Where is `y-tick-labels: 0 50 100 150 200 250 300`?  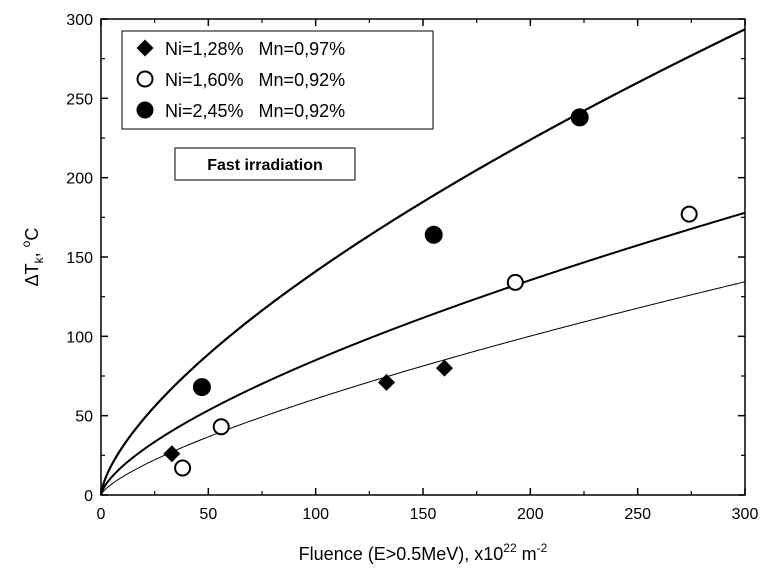
y-tick-labels: 0 50 100 150 200 250 300 is located at coordinates (79, 258).